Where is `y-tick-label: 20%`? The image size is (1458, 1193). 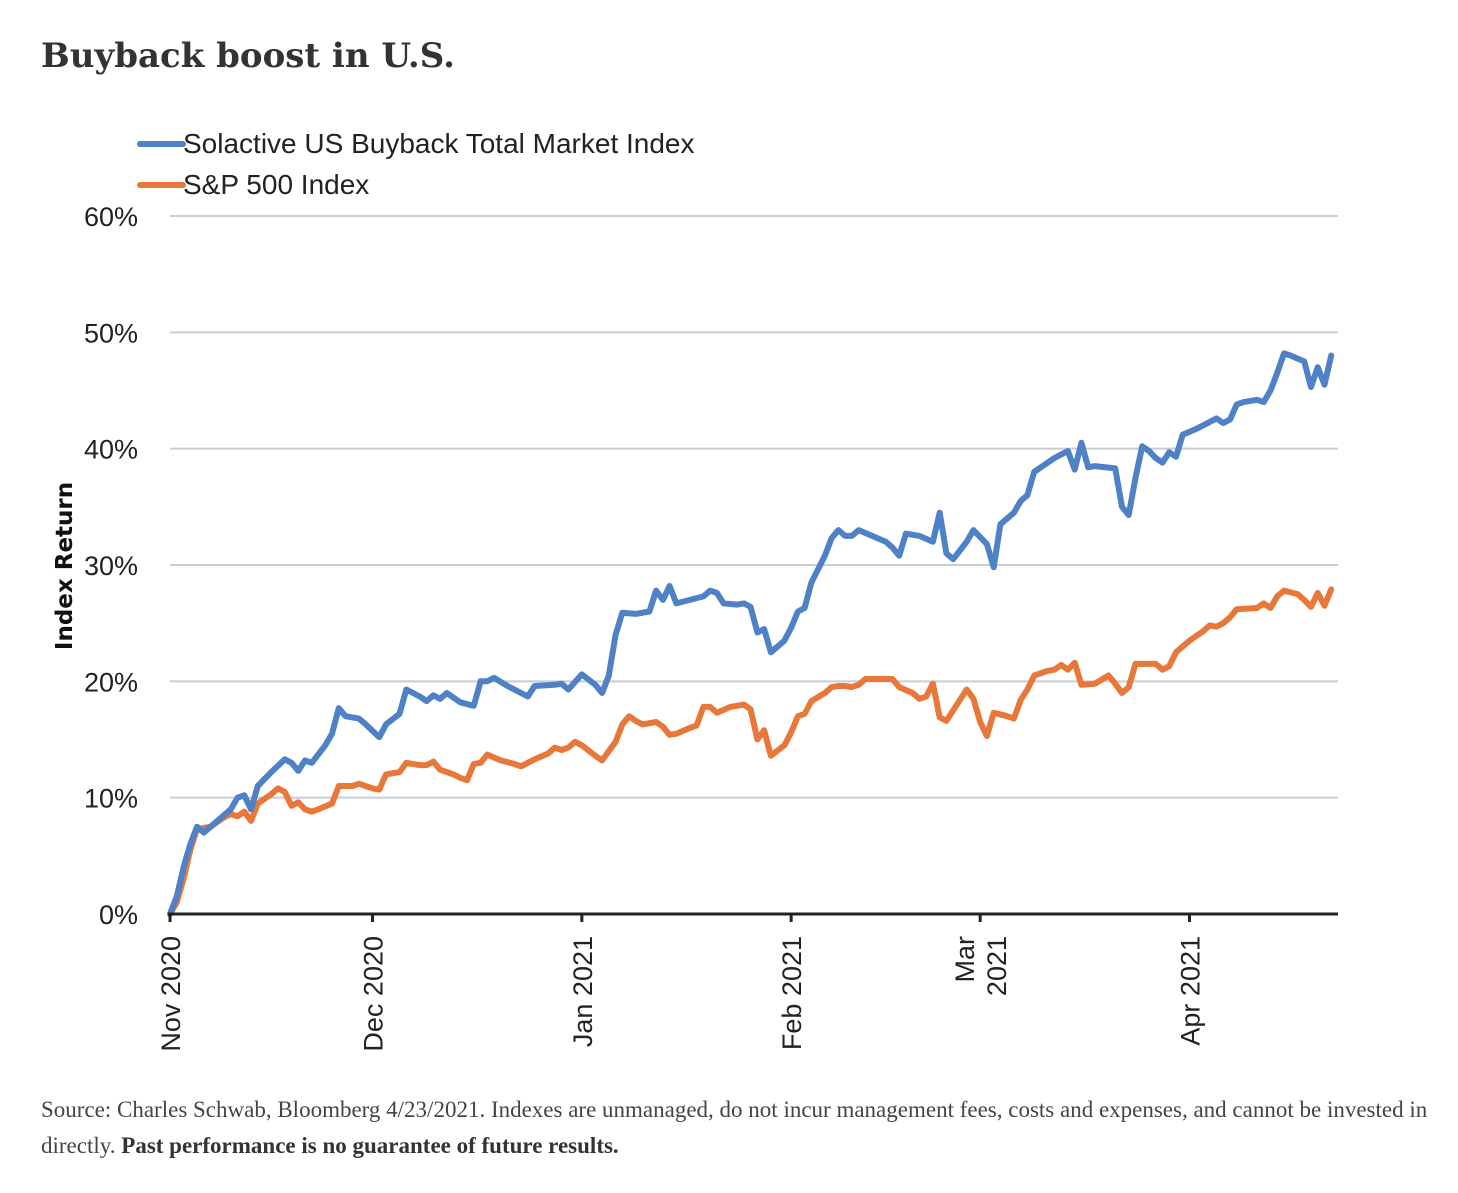 y-tick-label: 20% is located at coordinates (111, 682).